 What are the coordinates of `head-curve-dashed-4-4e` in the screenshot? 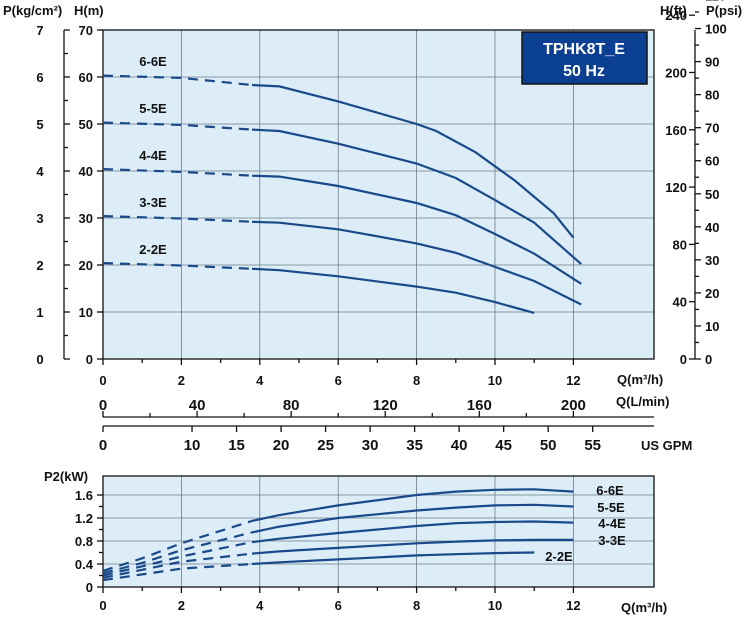 It's located at (177, 172).